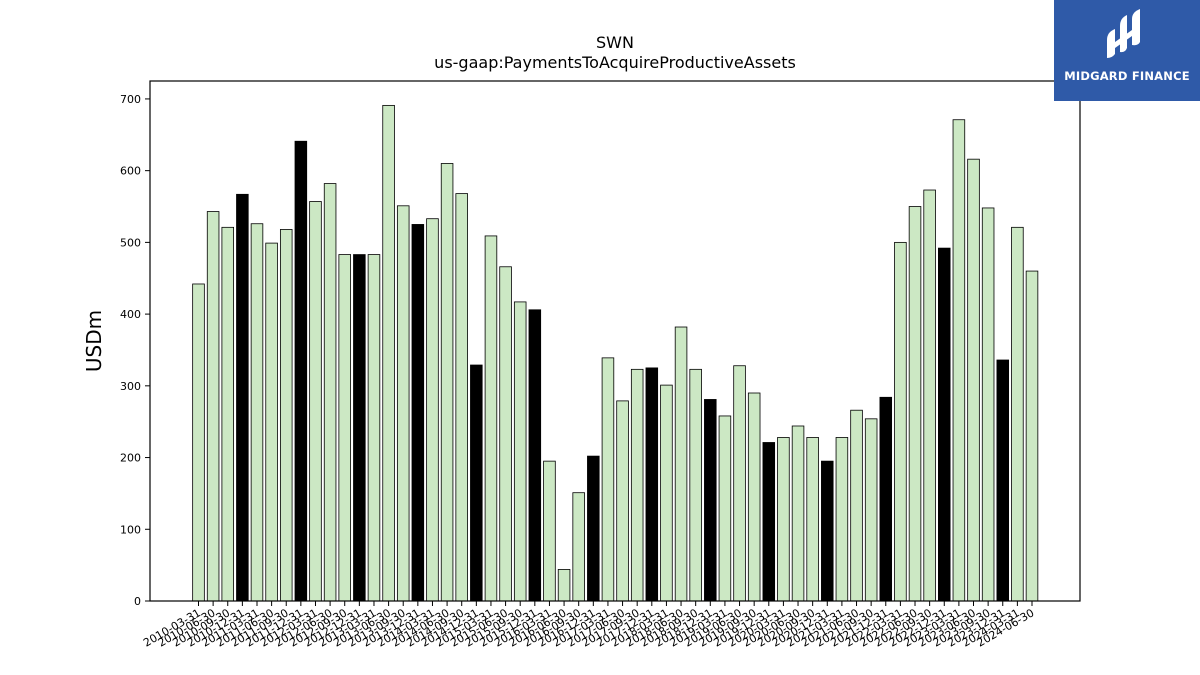 This screenshot has width=1200, height=675. I want to click on y-tick-label: 600, so click(130, 171).